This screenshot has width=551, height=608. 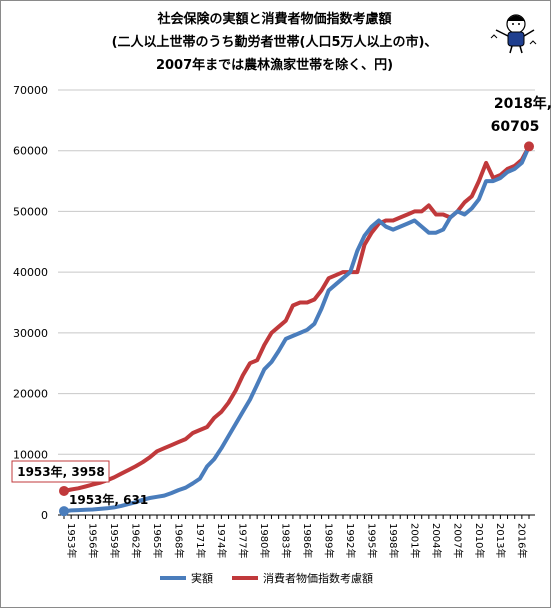 I want to click on annotation-1953-actual: 1953年, 631, so click(x=108, y=499).